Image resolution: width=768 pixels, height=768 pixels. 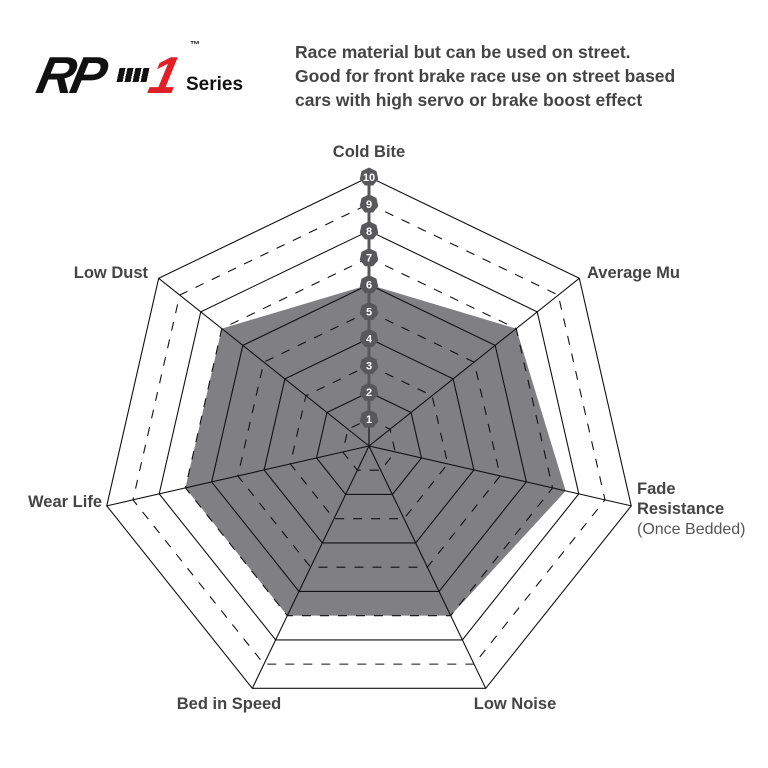 What do you see at coordinates (229, 704) in the screenshot?
I see `axis-label: Bed in Speed` at bounding box center [229, 704].